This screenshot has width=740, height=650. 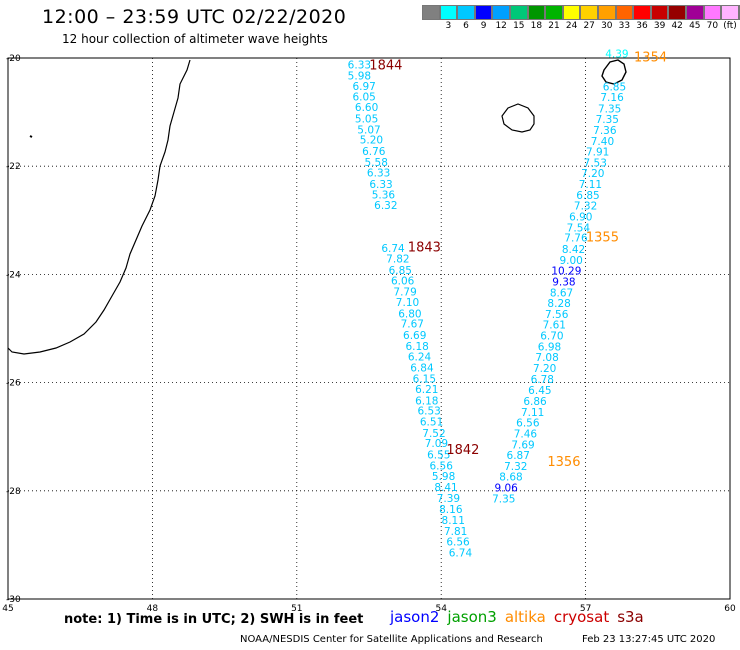 I want to click on wave-height-value: 7.39, so click(x=448, y=499).